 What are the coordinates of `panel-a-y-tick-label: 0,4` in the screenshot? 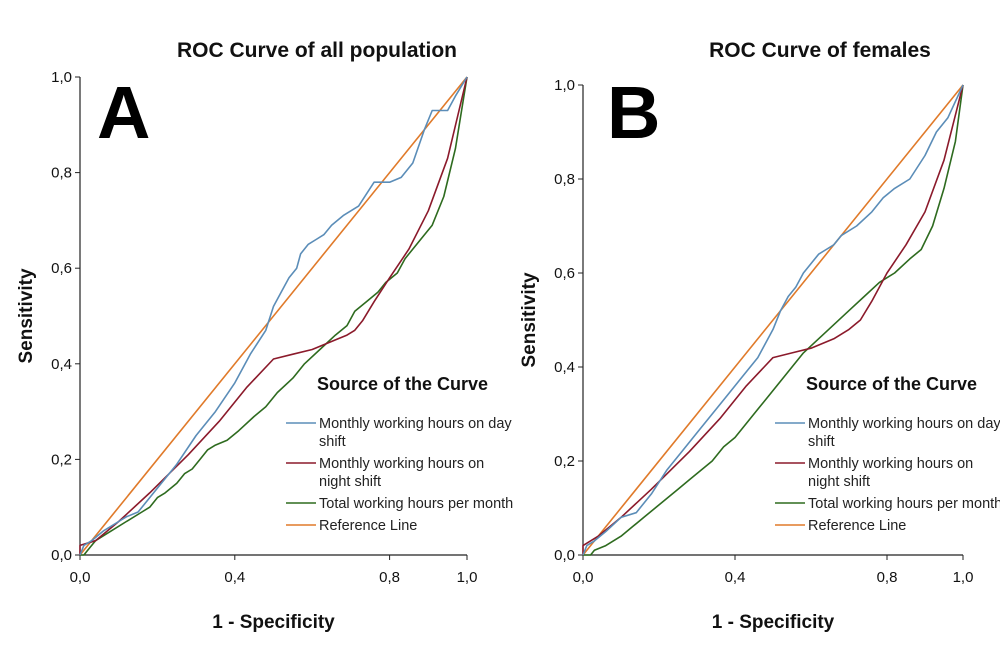 It's located at (61, 364).